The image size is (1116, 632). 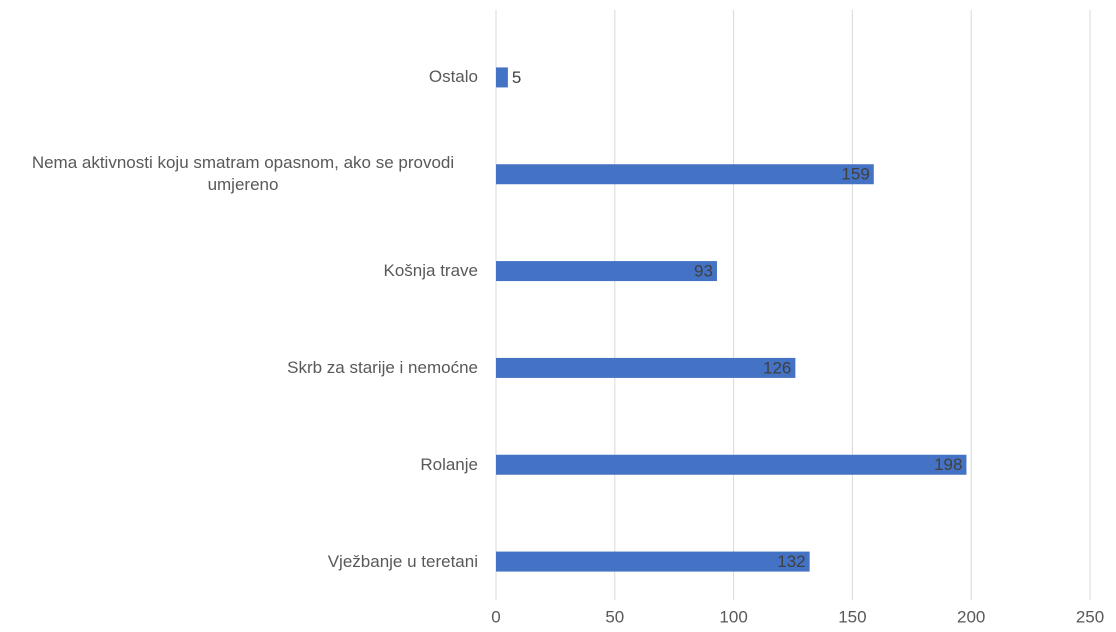 I want to click on y-tick-label: Vježbanje u teretani, so click(x=402, y=561).